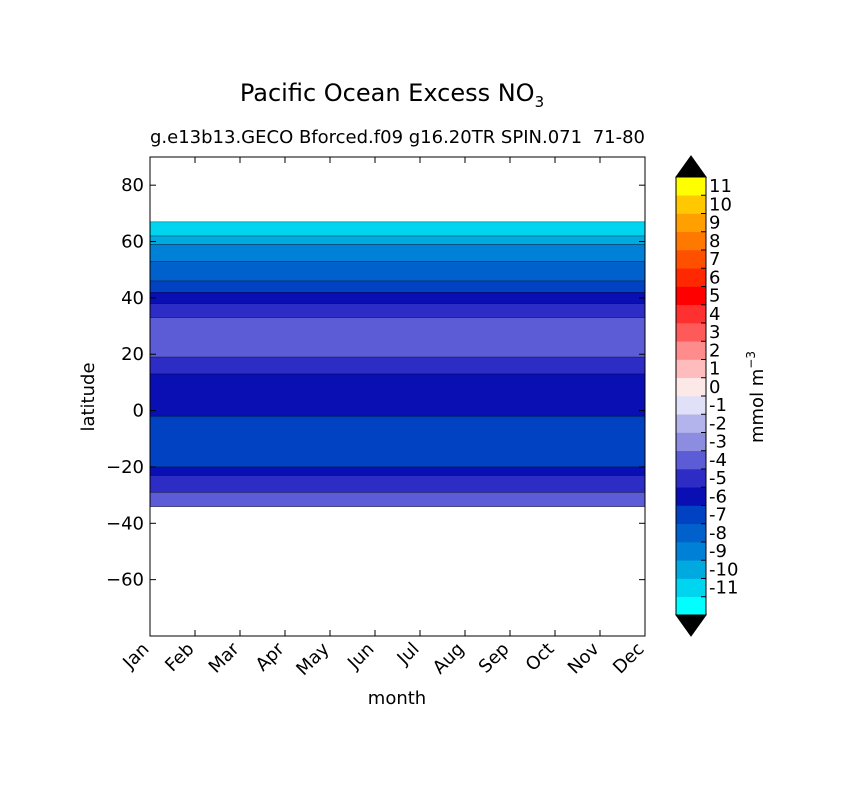  What do you see at coordinates (224, 657) in the screenshot?
I see `x-tick-label: Mar` at bounding box center [224, 657].